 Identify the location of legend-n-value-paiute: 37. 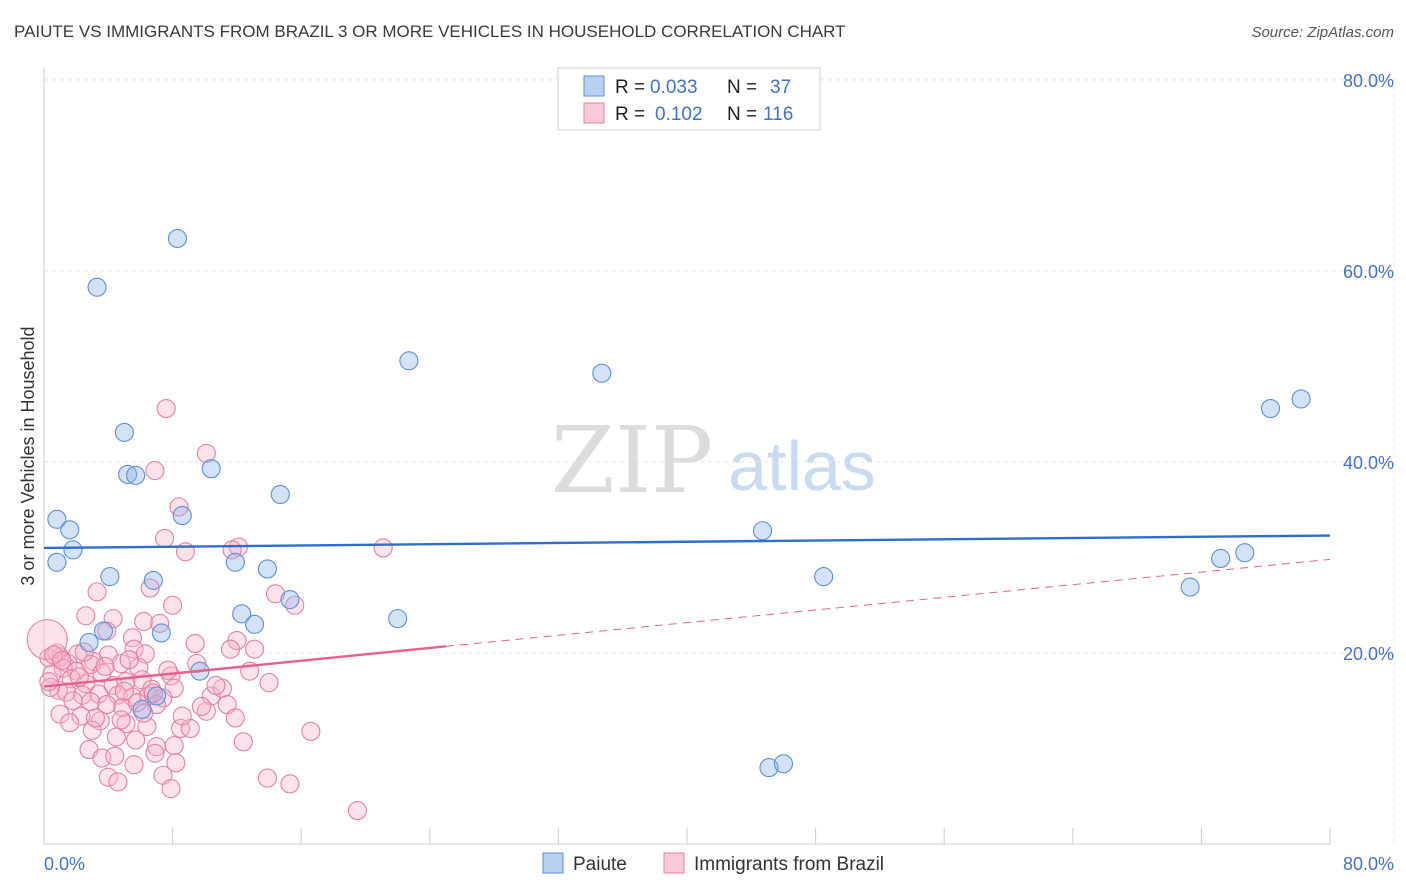
(780, 87).